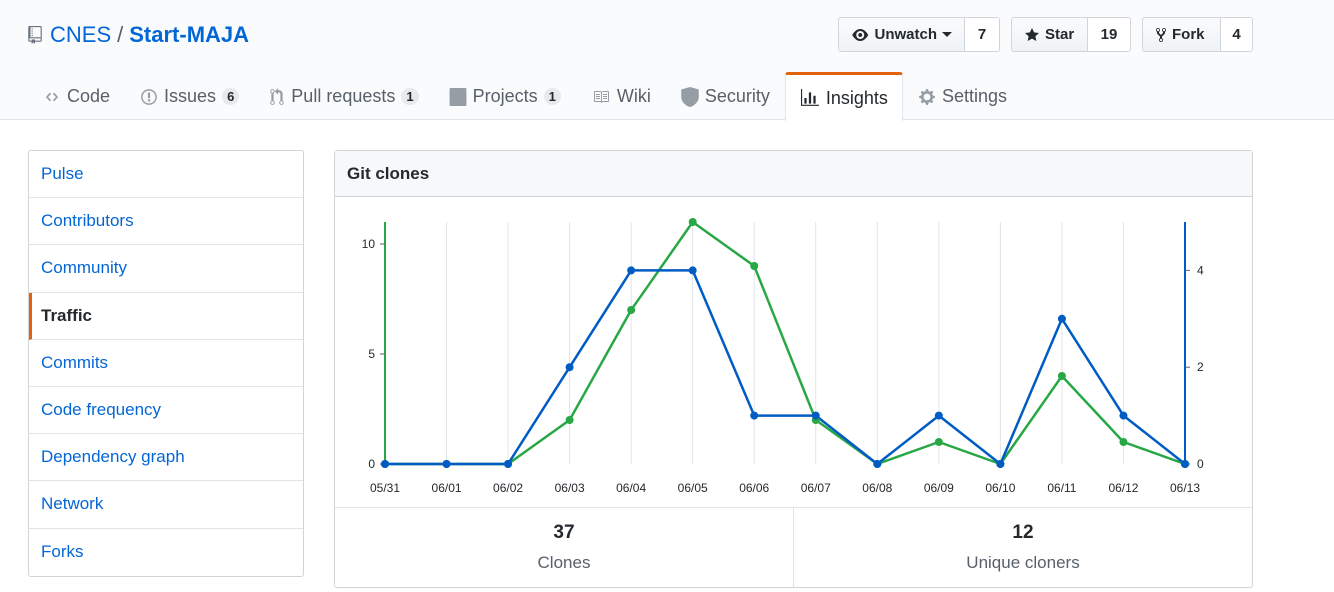 The width and height of the screenshot is (1334, 592). I want to click on gear-icon, so click(927, 96).